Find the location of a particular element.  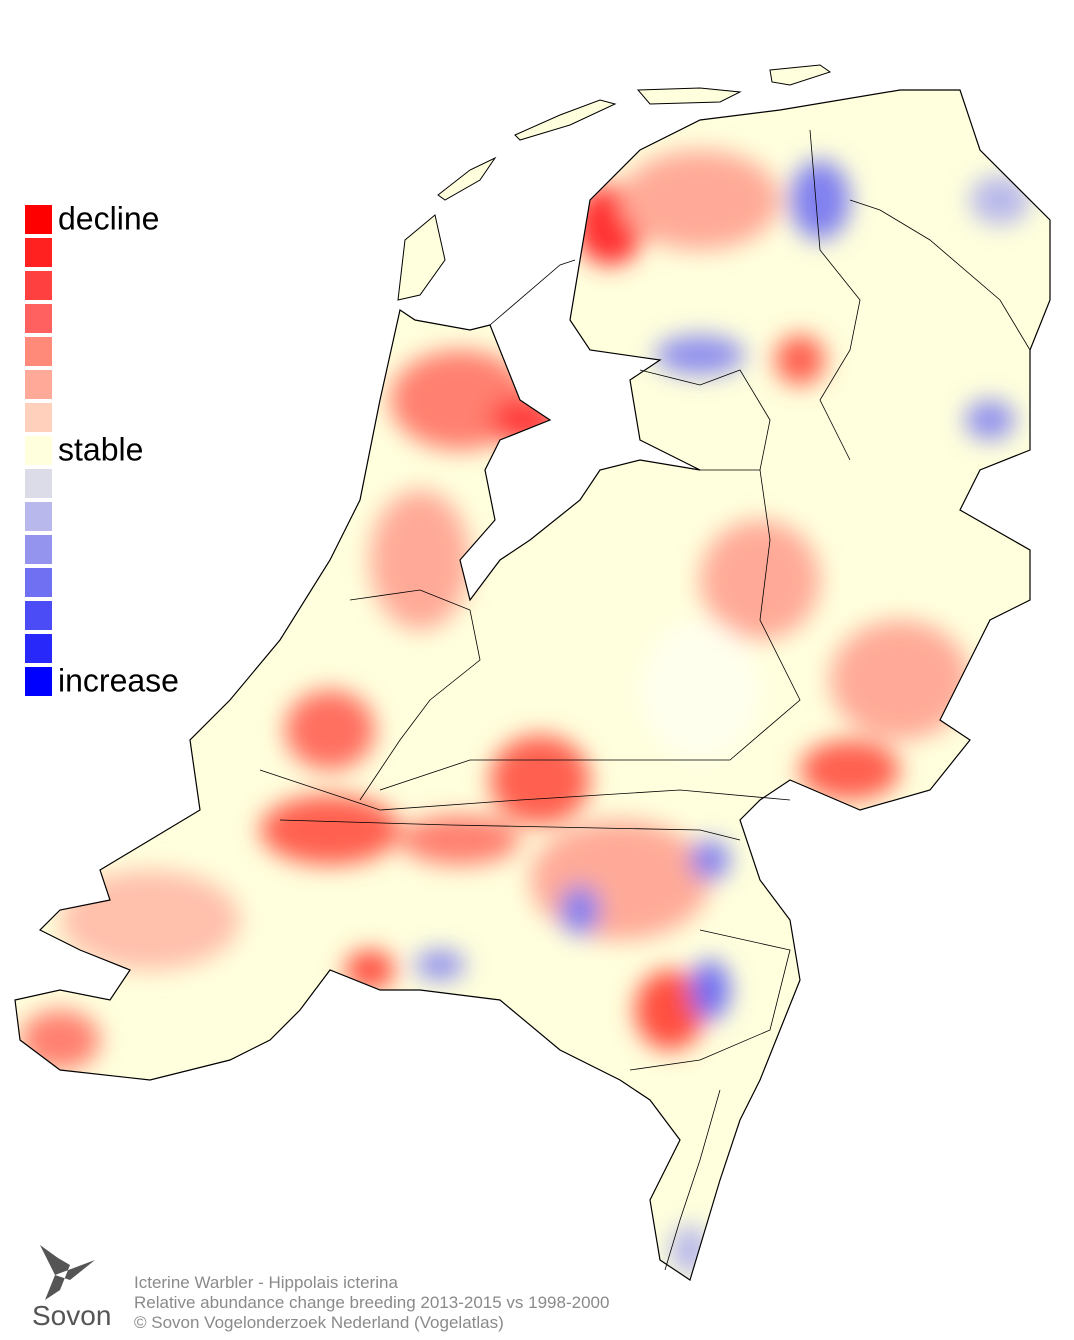

legend-label: decline is located at coordinates (108, 218).